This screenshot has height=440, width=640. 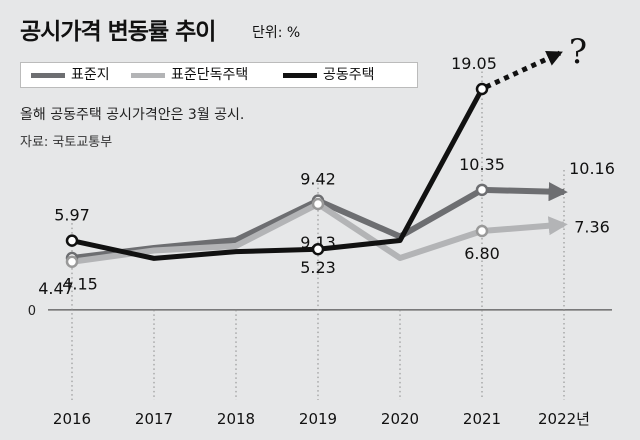 What do you see at coordinates (482, 231) in the screenshot?
I see `point-marker-표준단독주택-2021` at bounding box center [482, 231].